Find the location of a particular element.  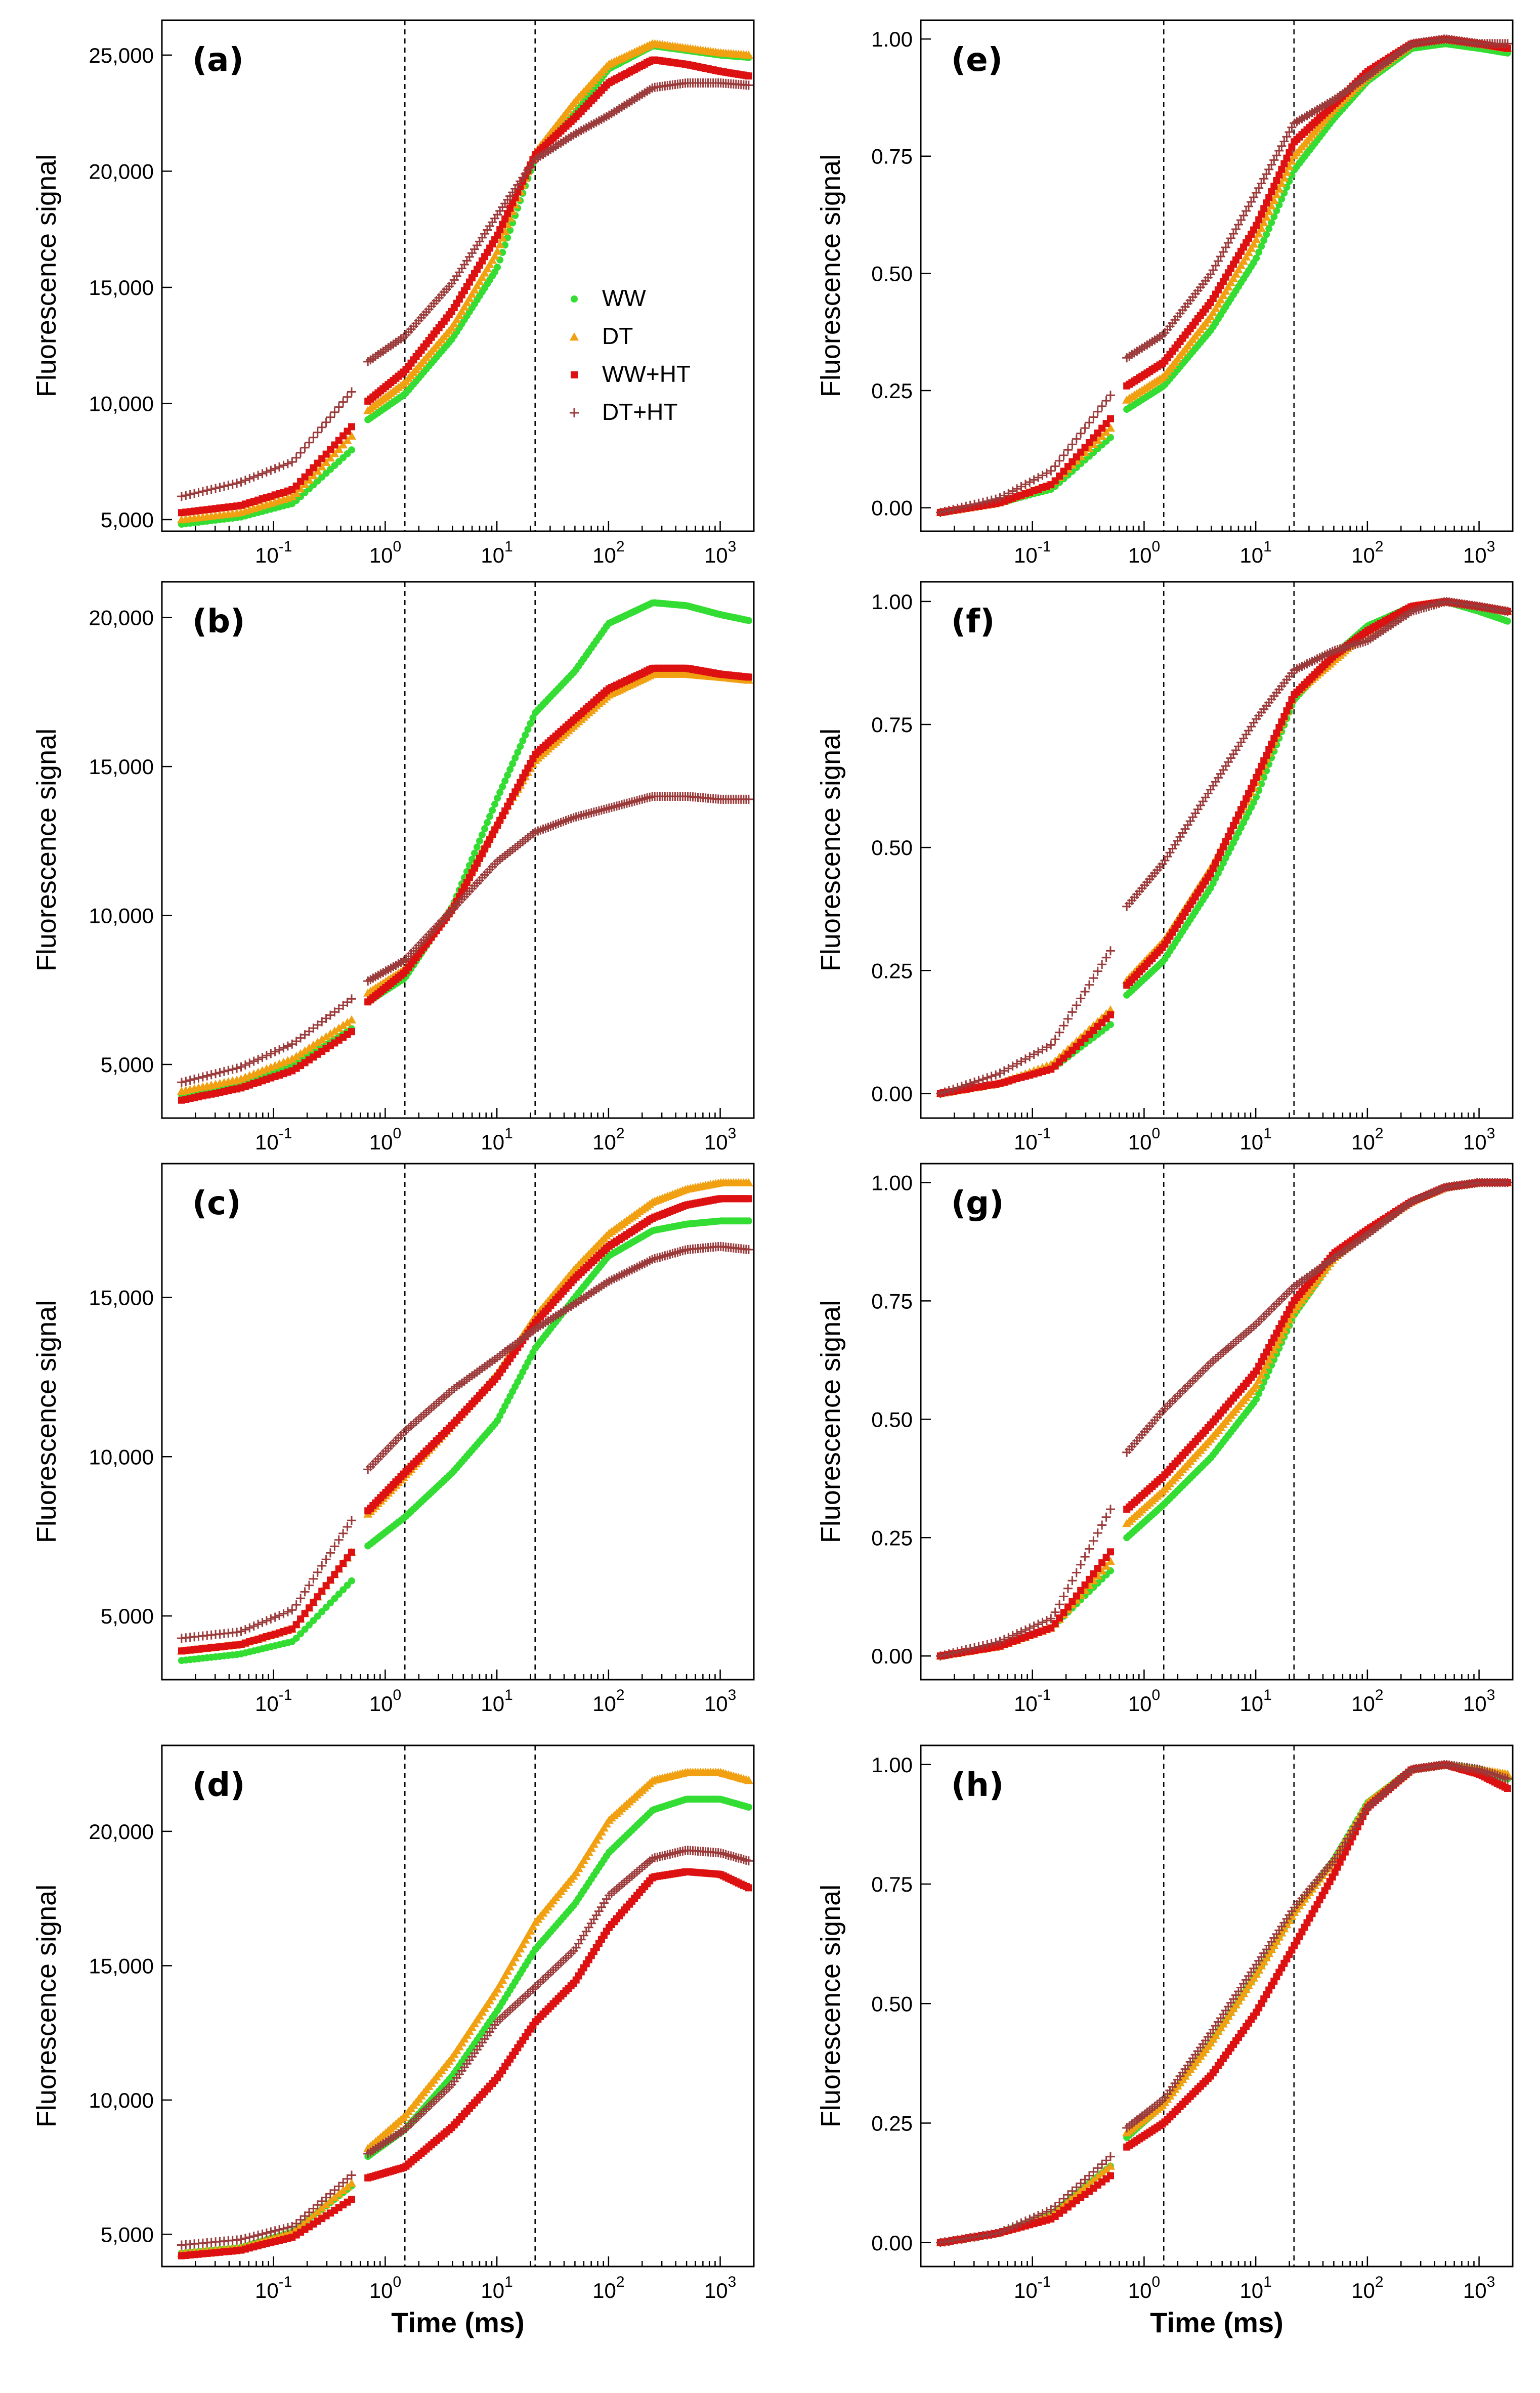

panel-label: (a) is located at coordinates (218, 60).